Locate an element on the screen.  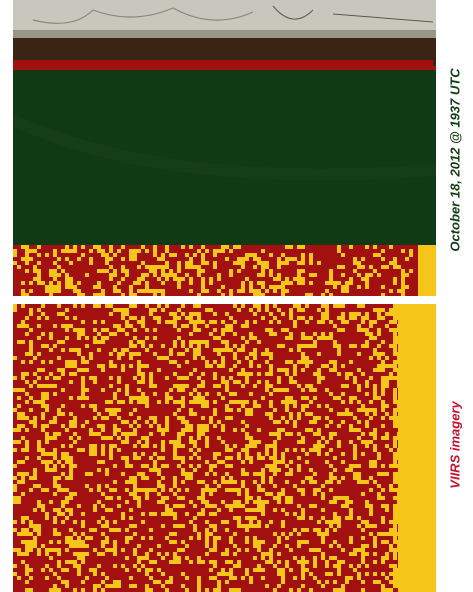
date-time-text: October 18, 2012 @ 1937 UTC is located at coordinates (455, 160).